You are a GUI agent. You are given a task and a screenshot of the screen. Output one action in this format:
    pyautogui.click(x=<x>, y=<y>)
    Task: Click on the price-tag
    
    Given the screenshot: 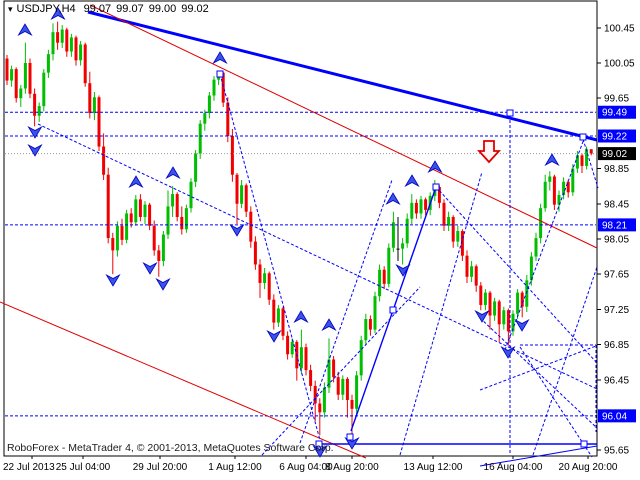 What is the action you would take?
    pyautogui.click(x=617, y=416)
    